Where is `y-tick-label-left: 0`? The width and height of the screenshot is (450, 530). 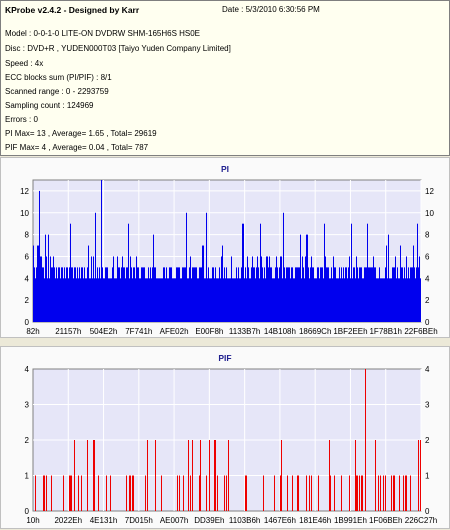 y-tick-label-left: 0 is located at coordinates (27, 322).